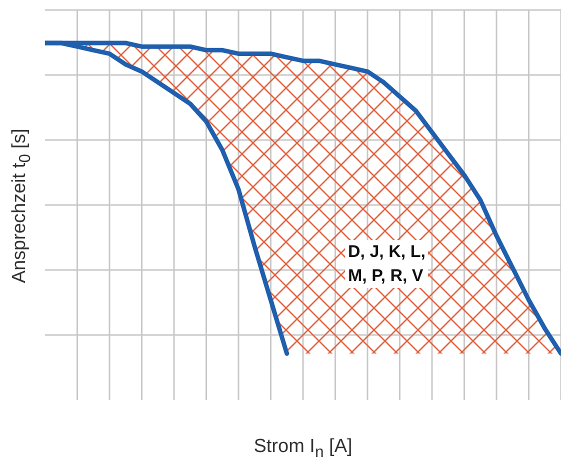 The width and height of the screenshot is (561, 466). Describe the element at coordinates (303, 449) in the screenshot. I see `x-axis-title: Strom I$_{n}$ [A]` at that location.